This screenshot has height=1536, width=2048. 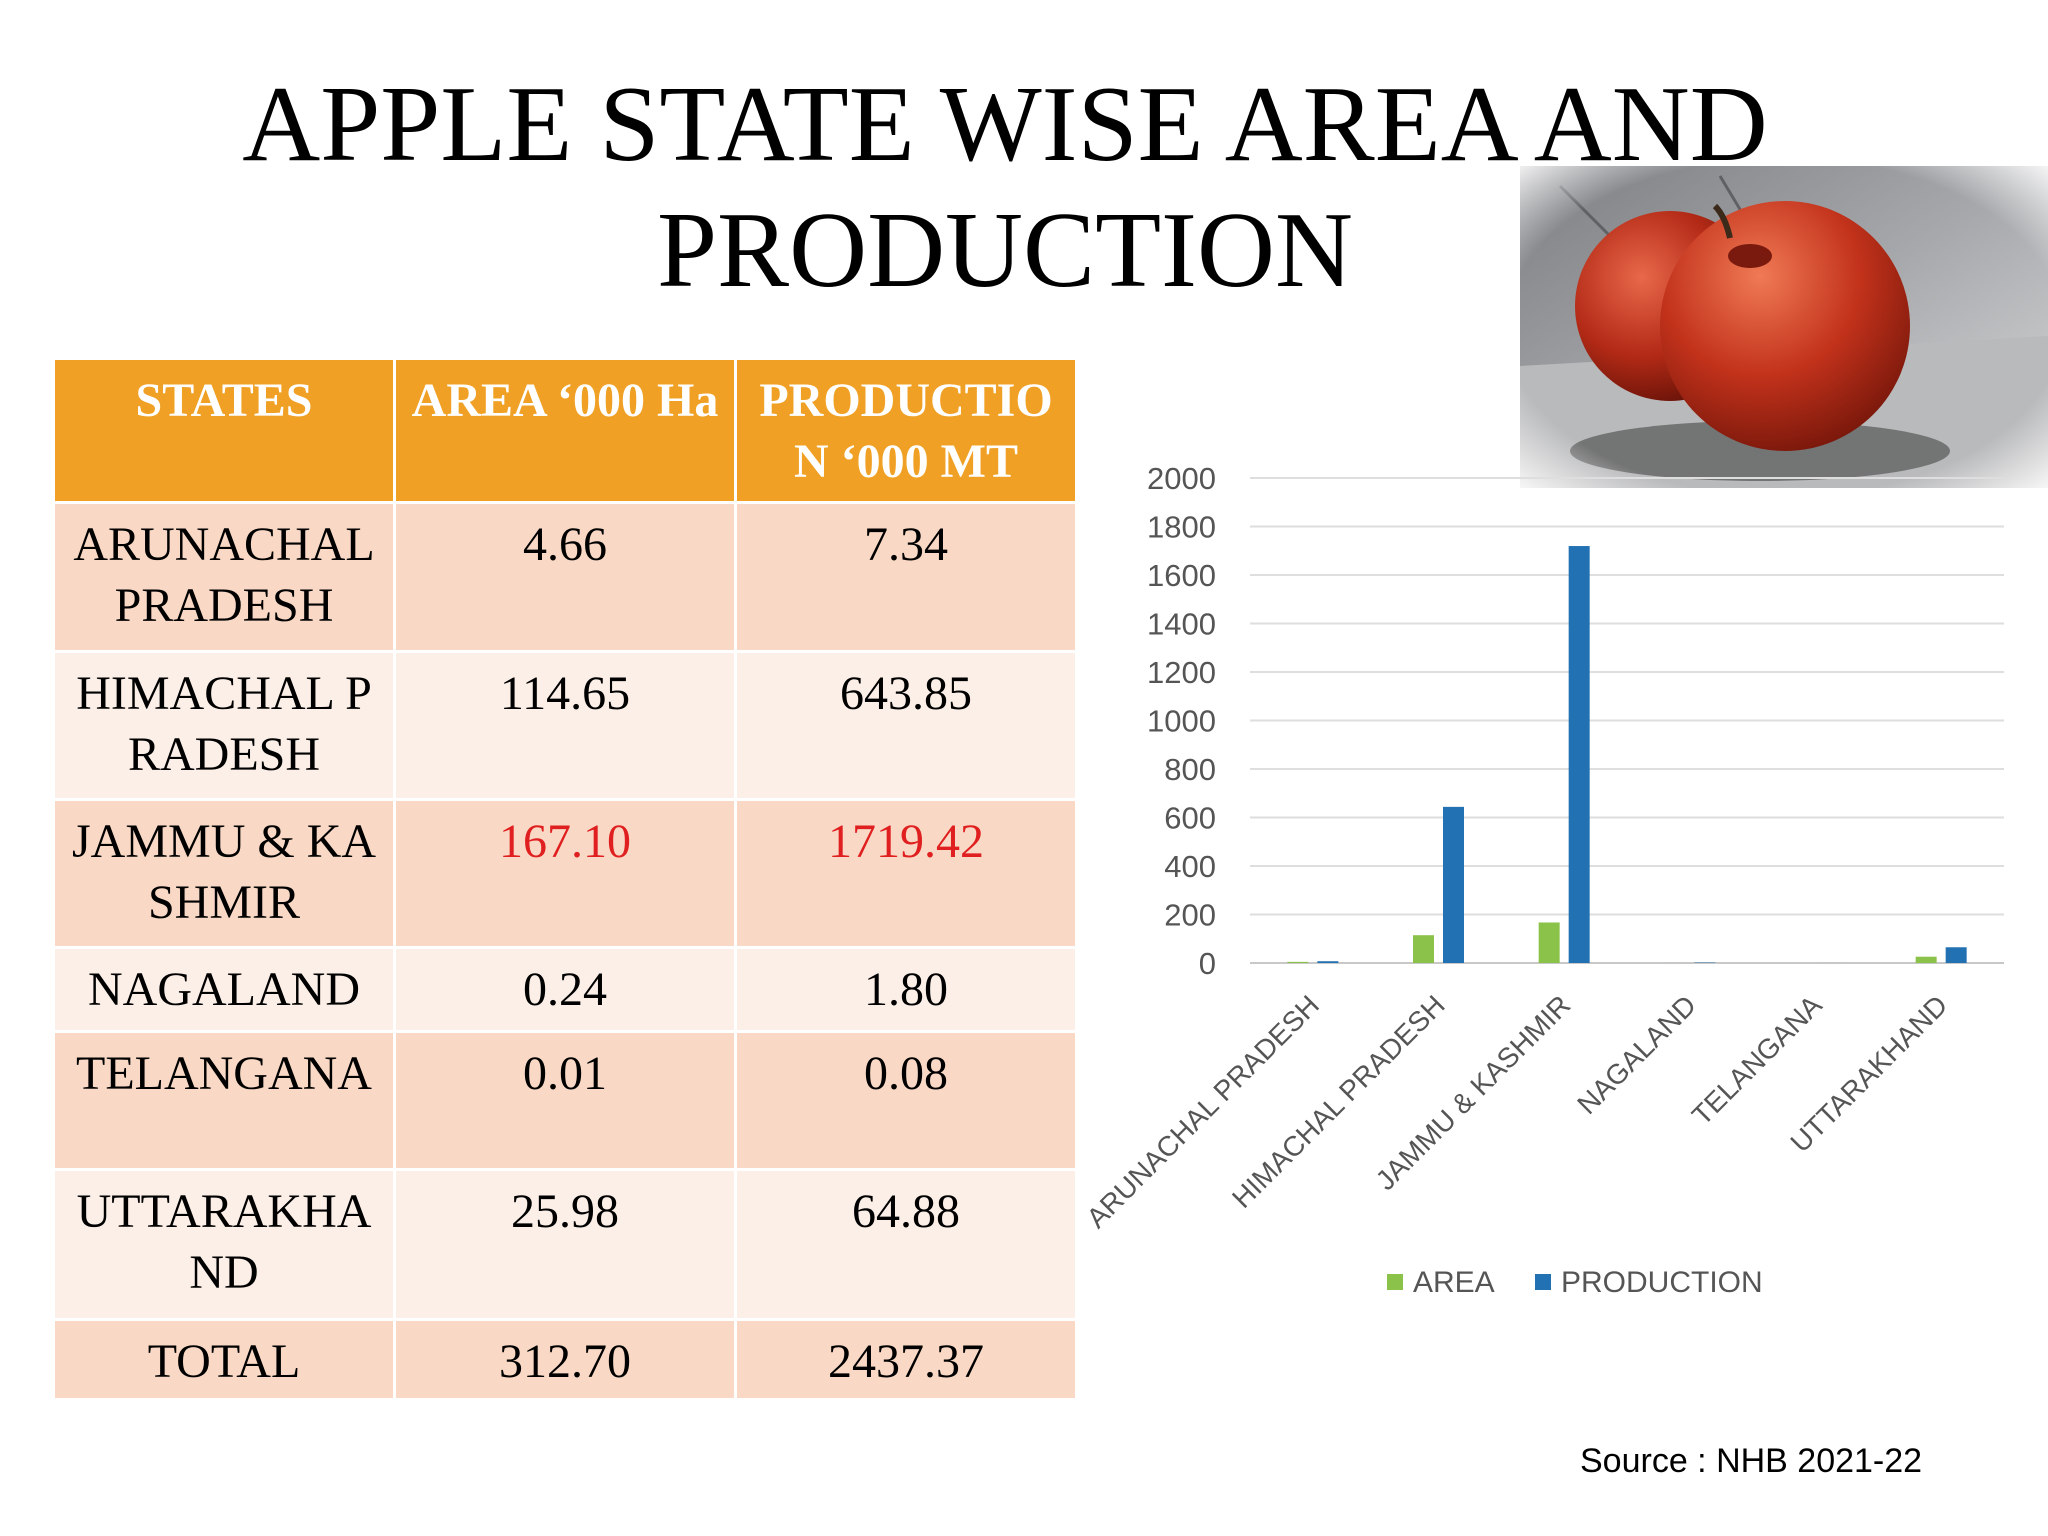 What do you see at coordinates (1784, 327) in the screenshot?
I see `apple-photo` at bounding box center [1784, 327].